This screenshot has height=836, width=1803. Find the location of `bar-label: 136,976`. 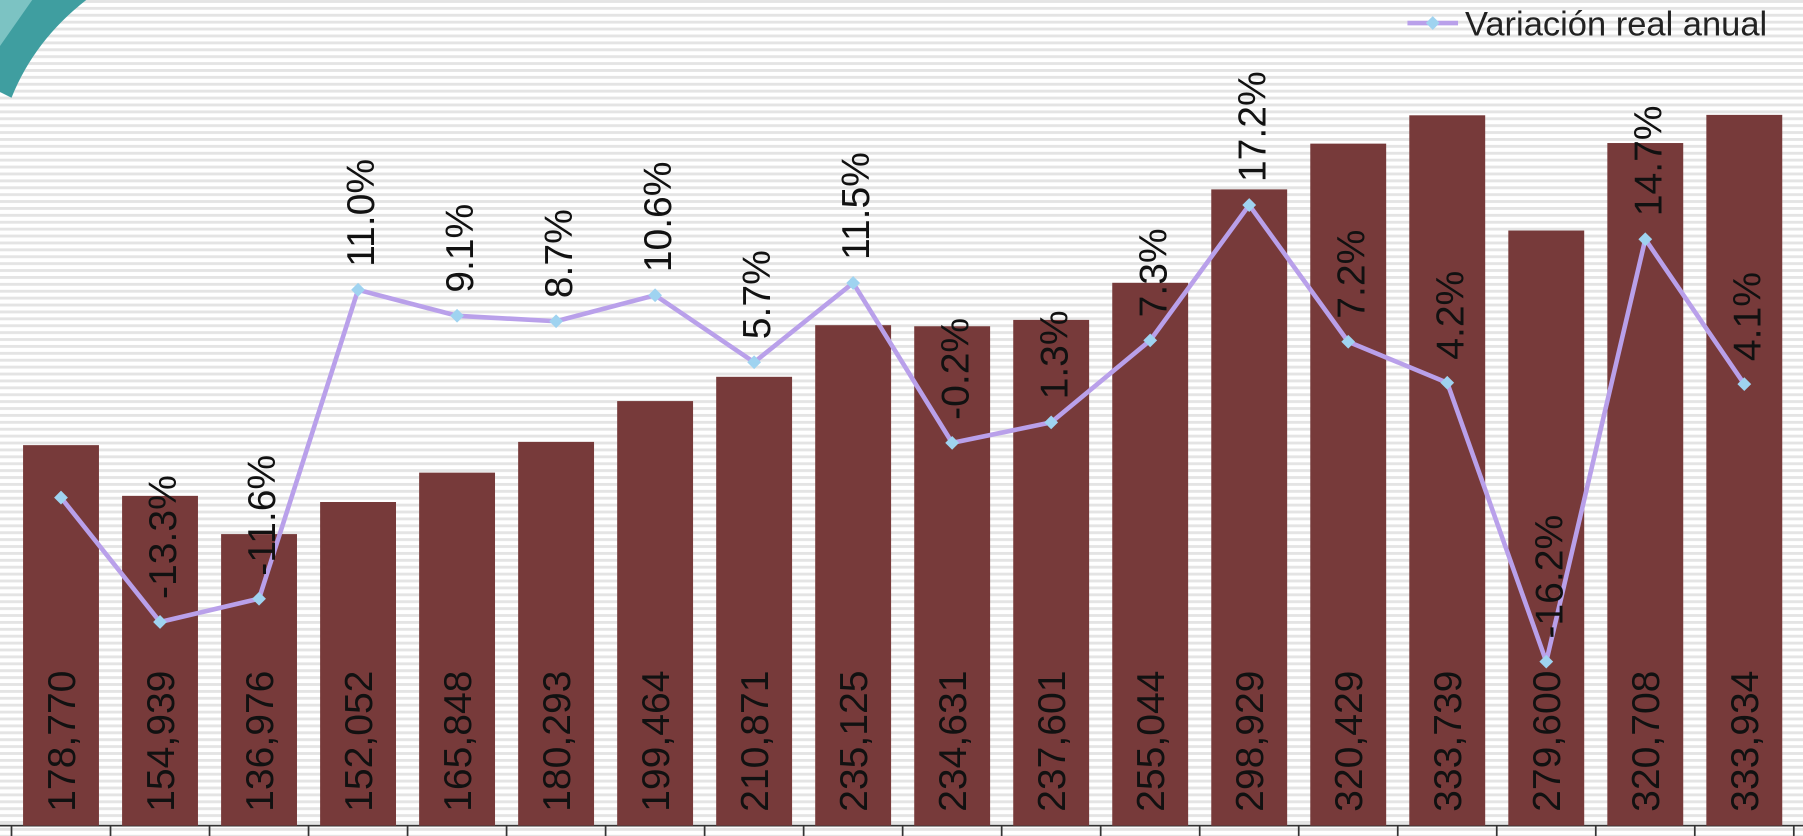

bar-label: 136,976 is located at coordinates (260, 741).